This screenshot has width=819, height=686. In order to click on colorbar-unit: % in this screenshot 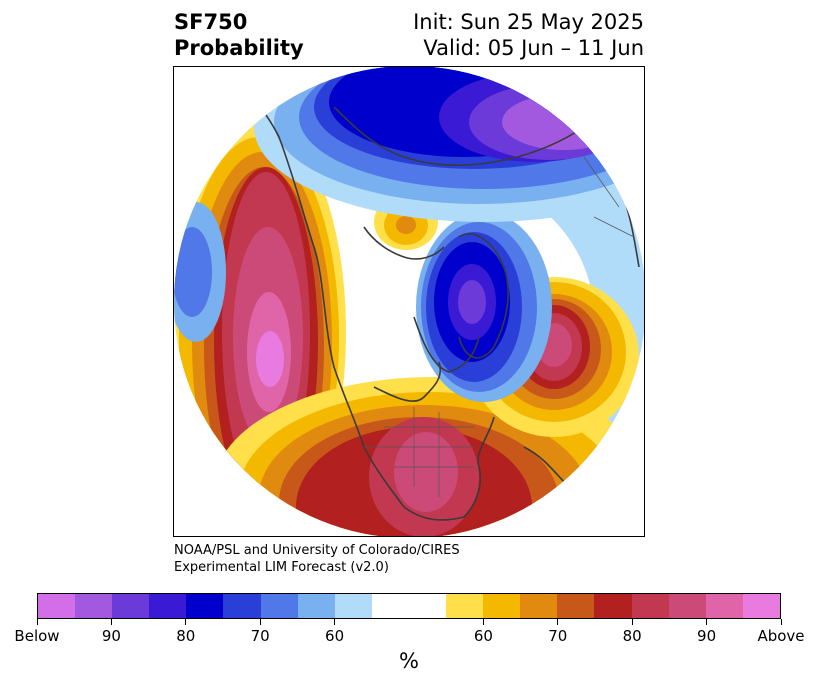, I will do `click(409, 661)`.